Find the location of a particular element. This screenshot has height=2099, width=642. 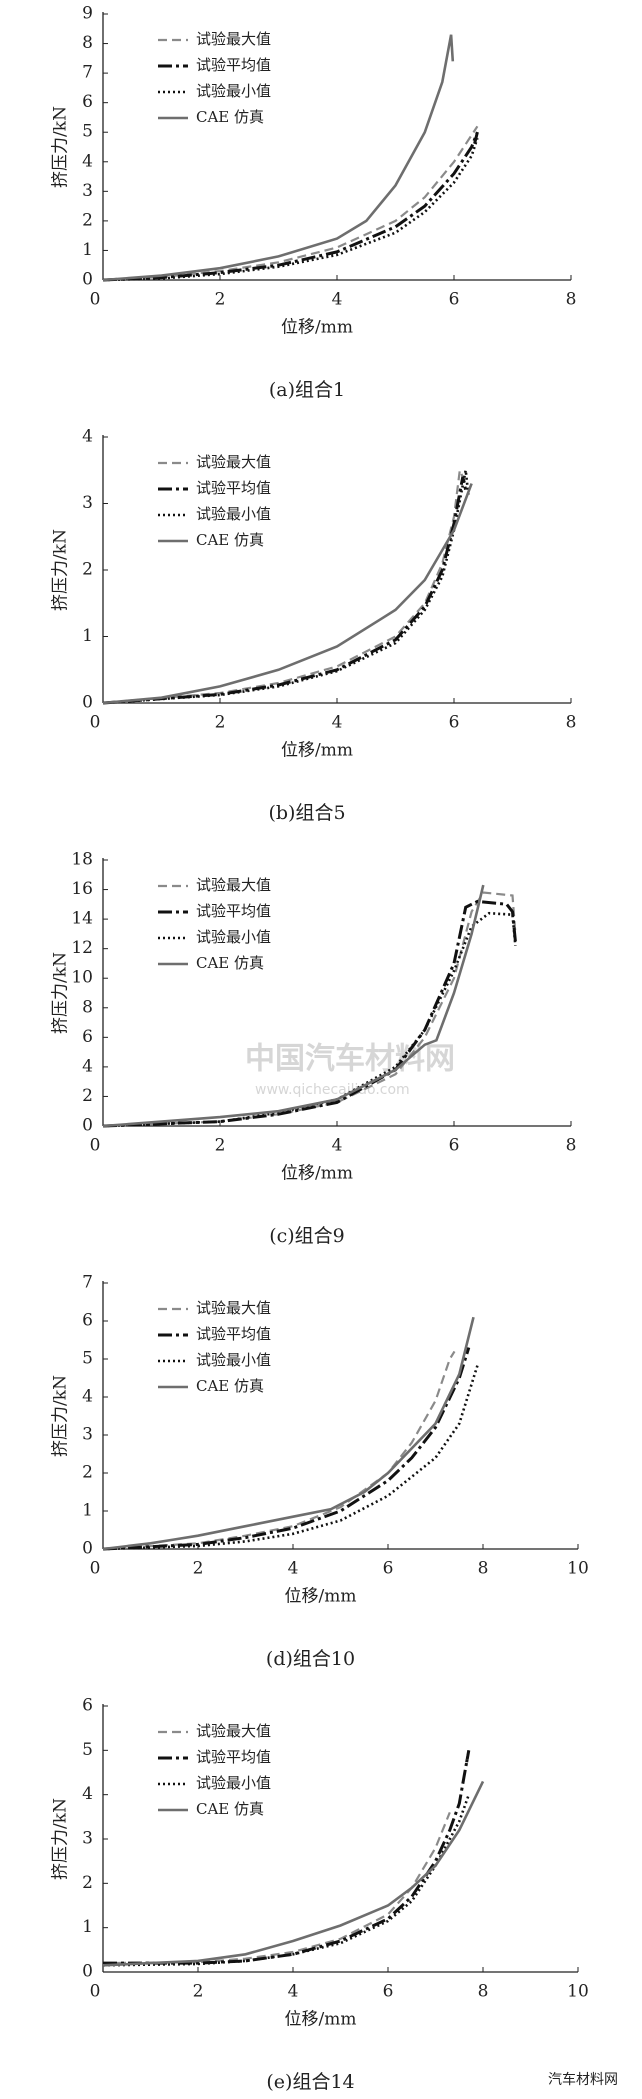

caption: (b)组合5 is located at coordinates (306, 813).